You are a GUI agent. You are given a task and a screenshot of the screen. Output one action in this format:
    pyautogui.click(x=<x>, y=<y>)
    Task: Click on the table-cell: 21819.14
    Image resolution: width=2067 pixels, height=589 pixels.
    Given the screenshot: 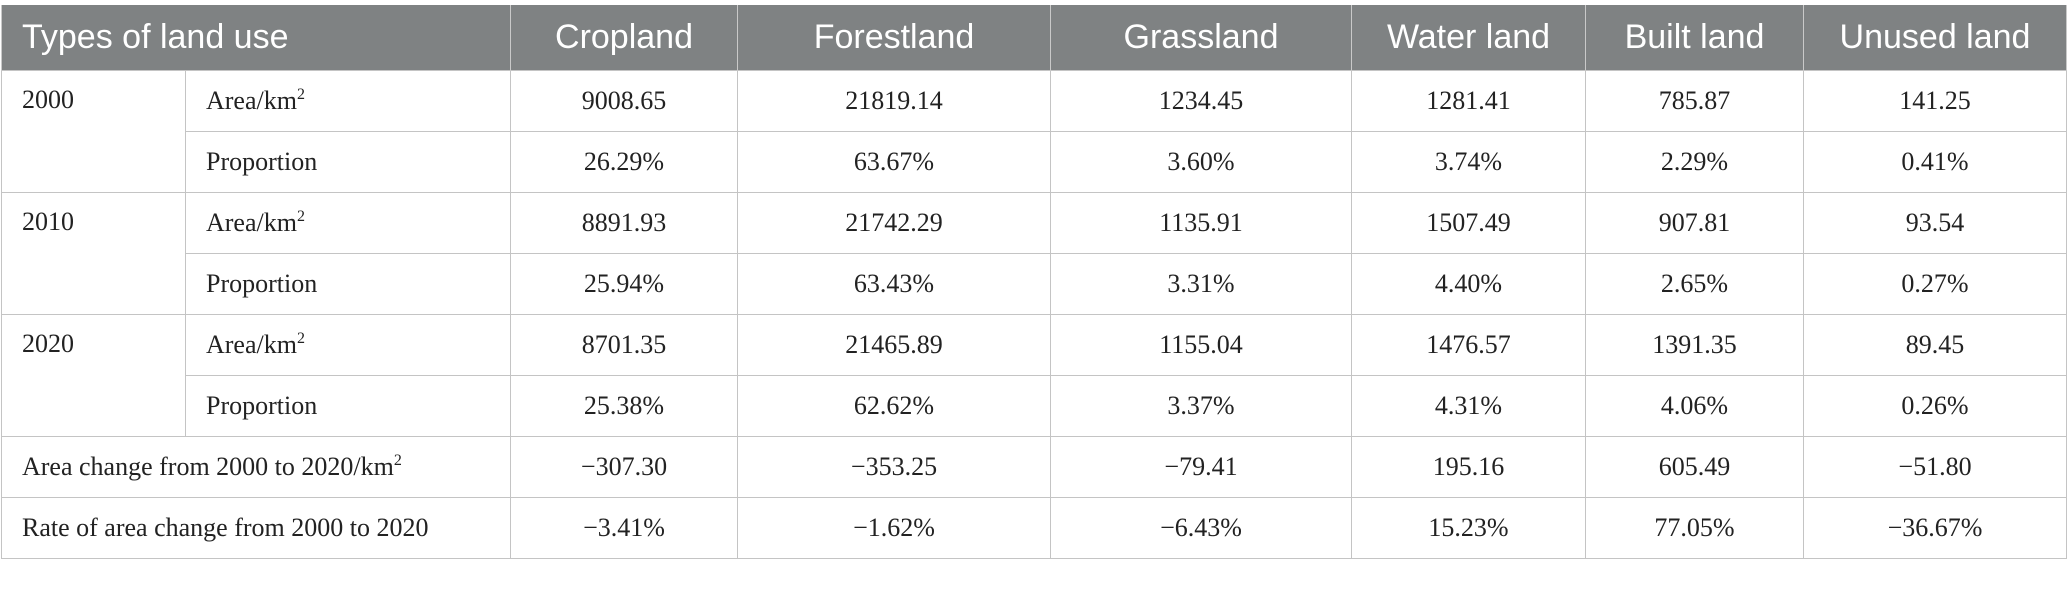 What is the action you would take?
    pyautogui.click(x=894, y=101)
    